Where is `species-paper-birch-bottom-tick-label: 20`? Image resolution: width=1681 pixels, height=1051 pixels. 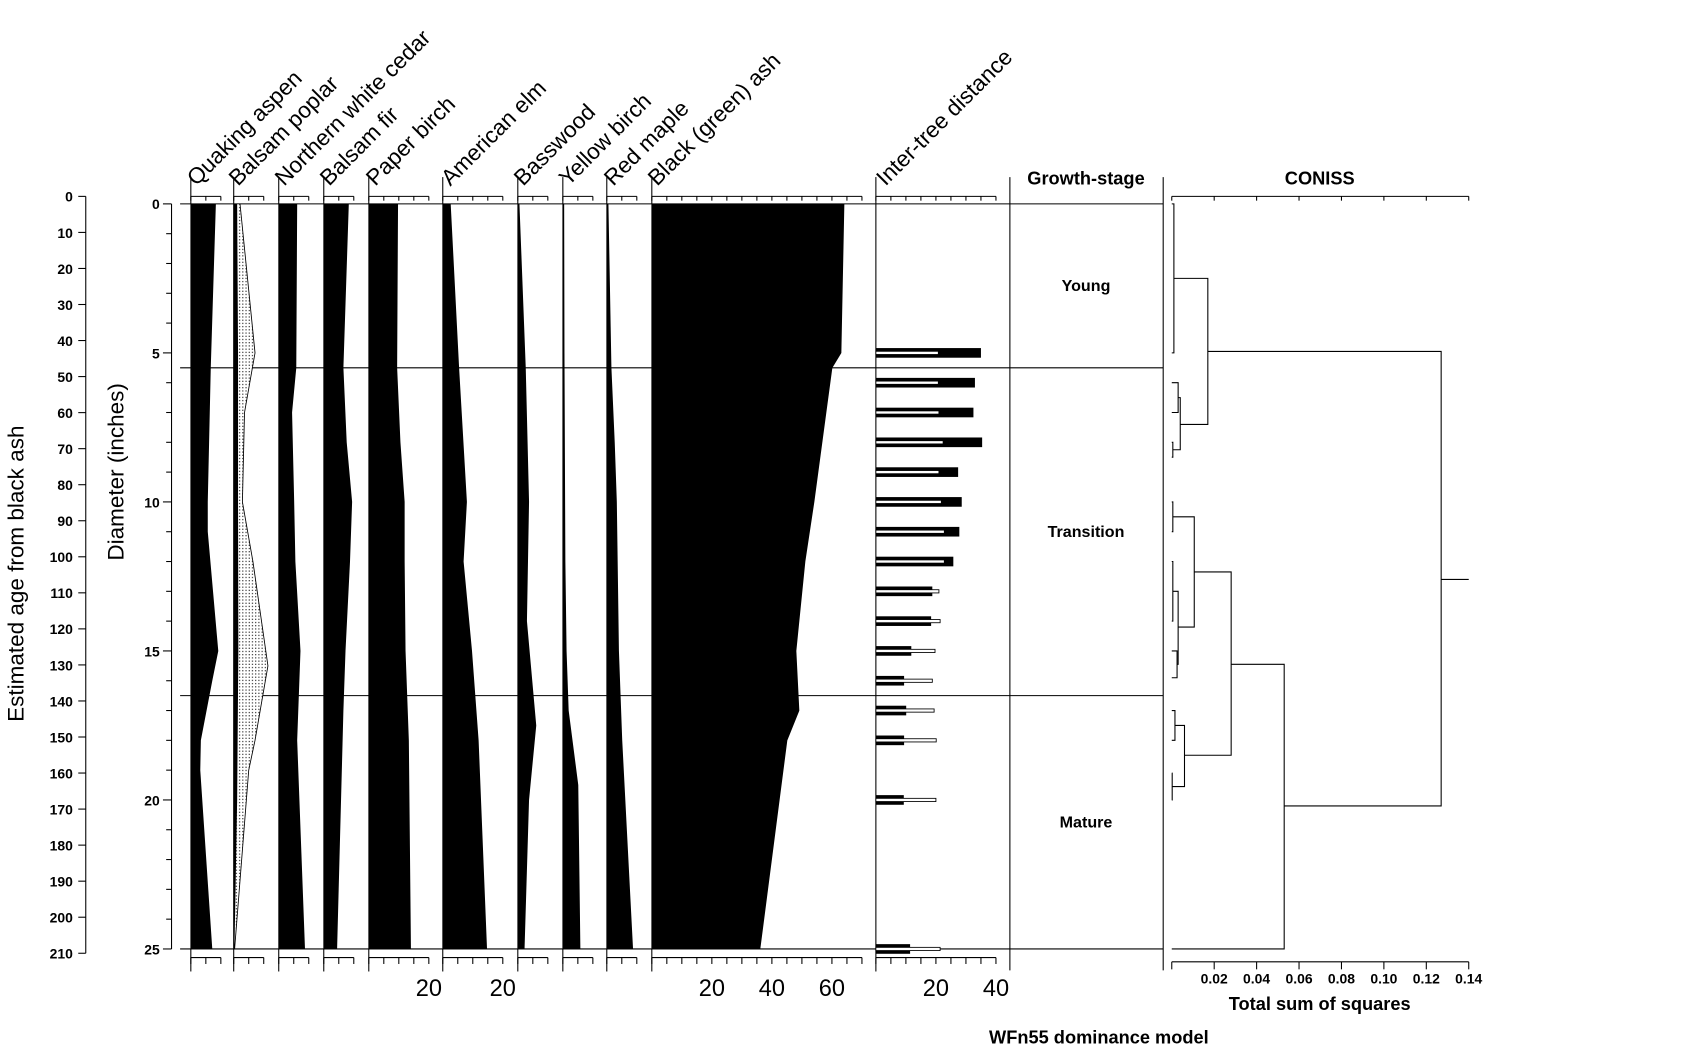
species-paper-birch-bottom-tick-label: 20 is located at coordinates (429, 988).